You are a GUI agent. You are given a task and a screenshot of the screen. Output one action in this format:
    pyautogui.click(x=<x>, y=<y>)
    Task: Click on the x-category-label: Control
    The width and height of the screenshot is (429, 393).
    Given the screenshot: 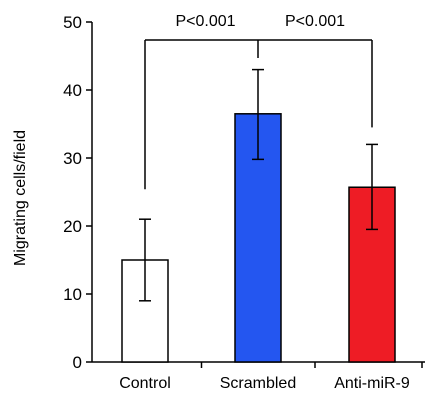 What is the action you would take?
    pyautogui.click(x=145, y=383)
    